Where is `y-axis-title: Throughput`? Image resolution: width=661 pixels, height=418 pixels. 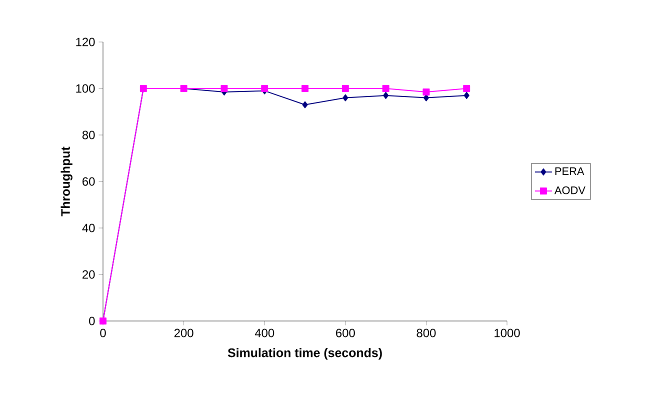 y-axis-title: Throughput is located at coordinates (66, 181).